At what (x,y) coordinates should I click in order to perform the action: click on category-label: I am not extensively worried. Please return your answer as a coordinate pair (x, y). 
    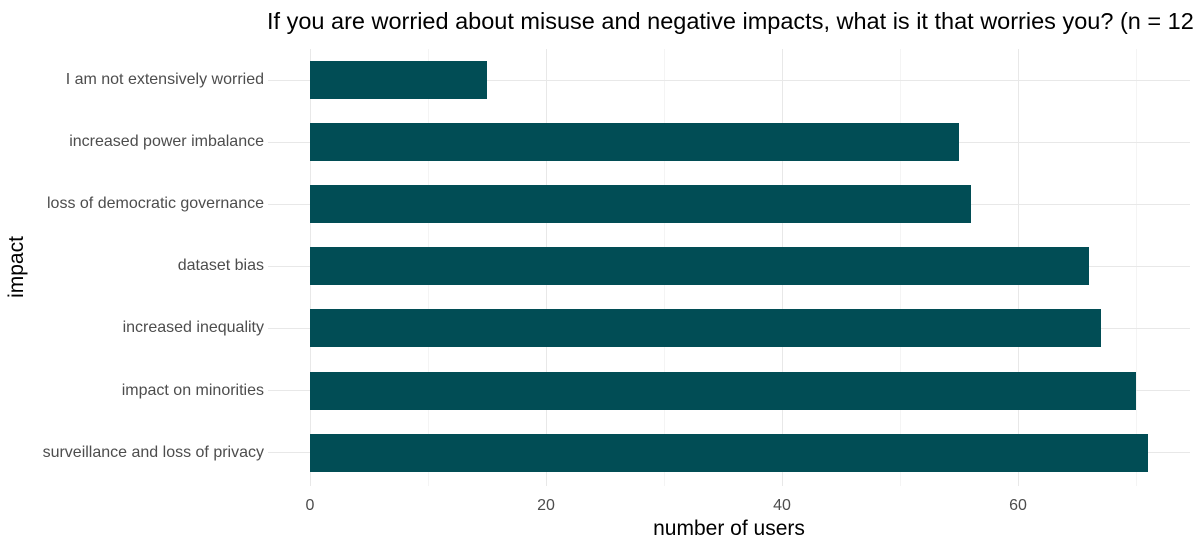
    Looking at the image, I should click on (164, 79).